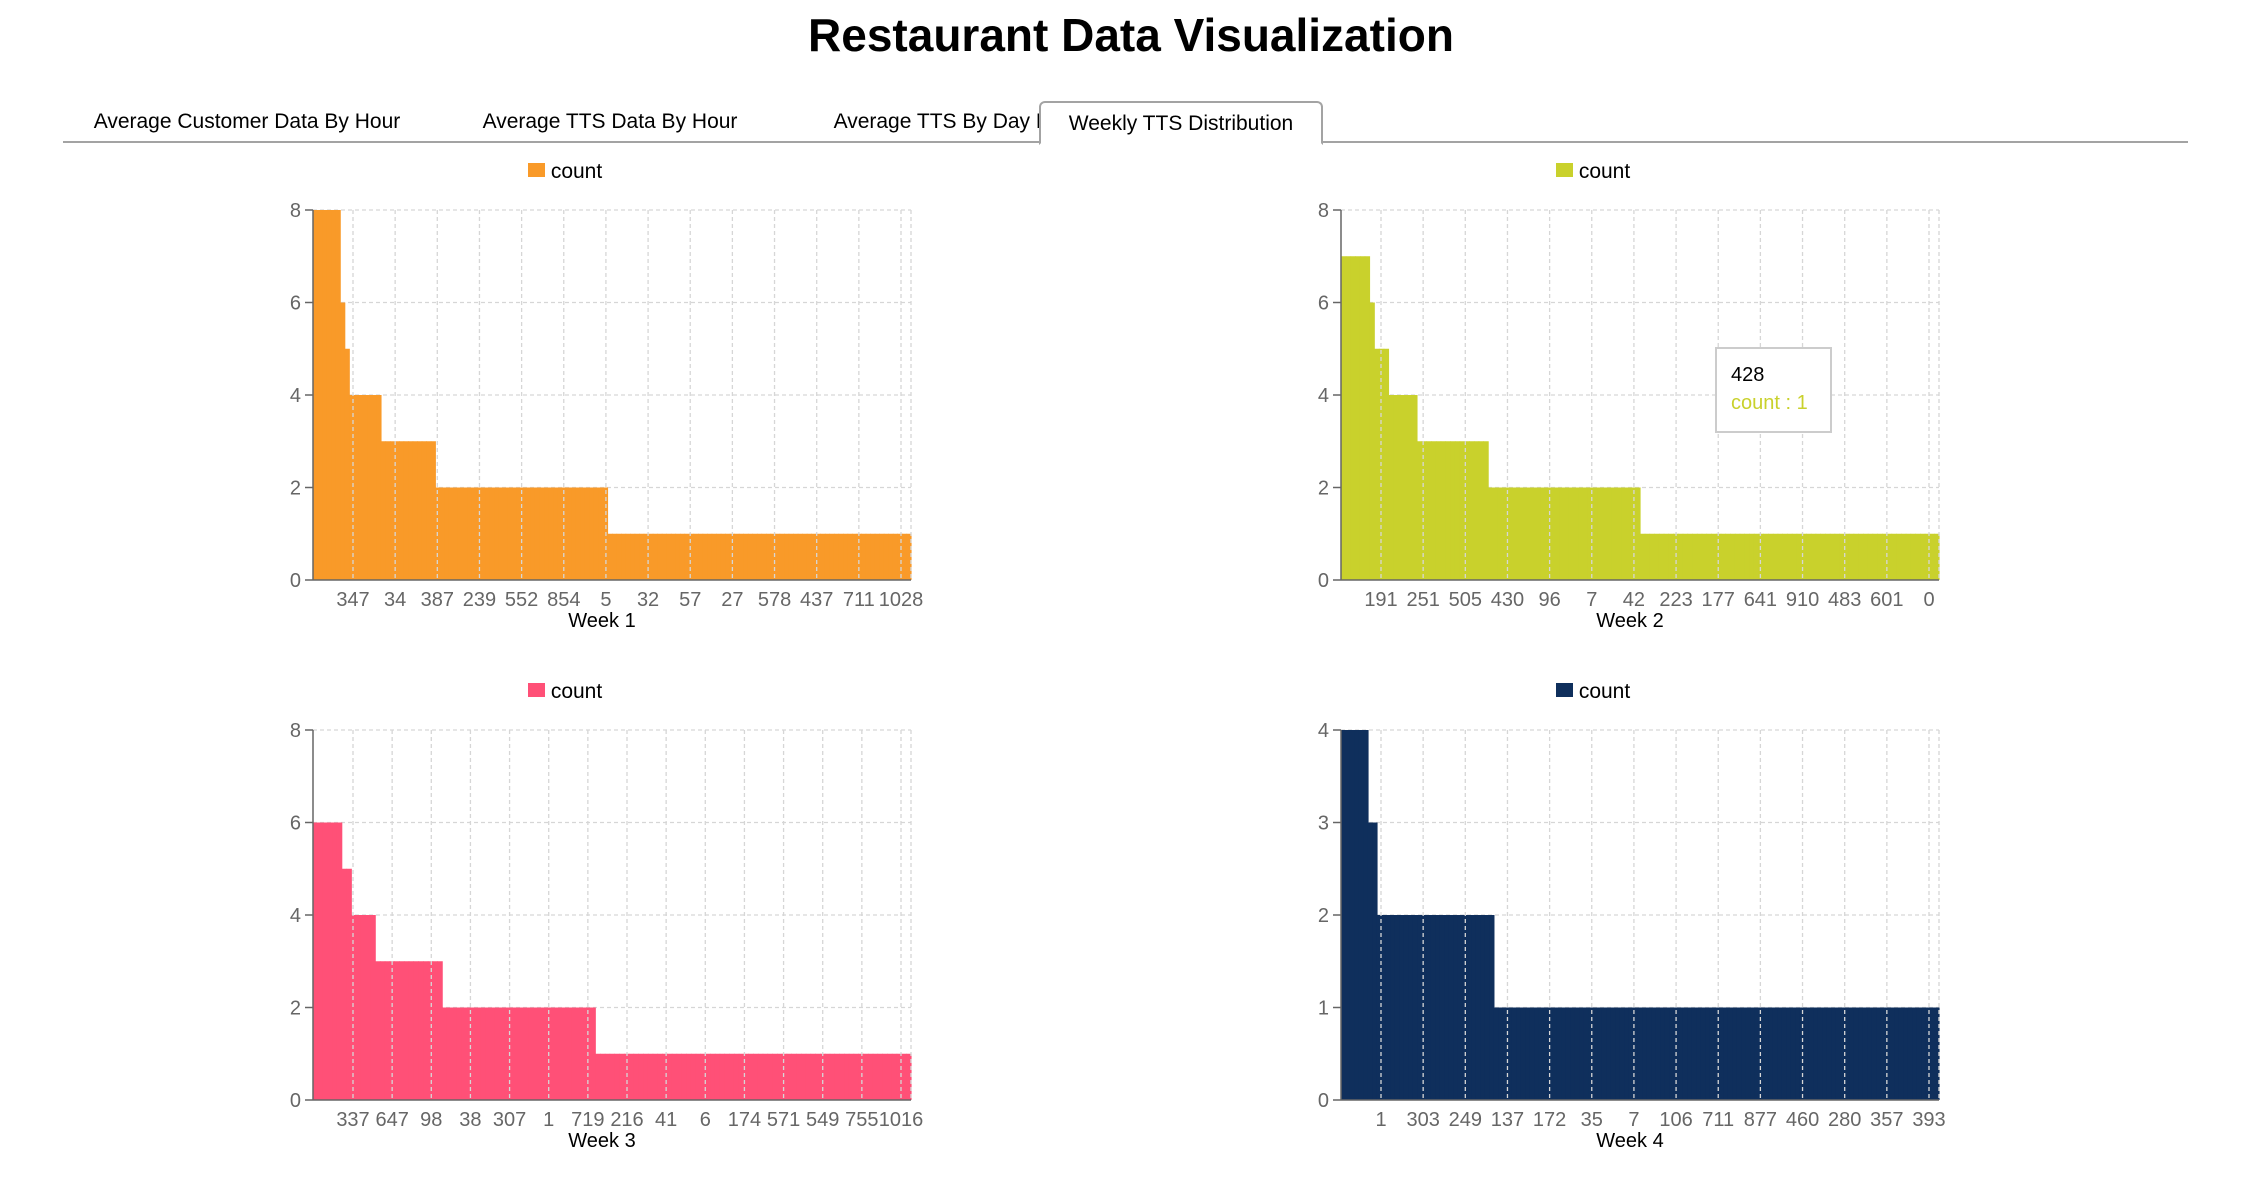 Image resolution: width=2262 pixels, height=1198 pixels. What do you see at coordinates (1591, 600) in the screenshot?
I see `x-tick-label: 7` at bounding box center [1591, 600].